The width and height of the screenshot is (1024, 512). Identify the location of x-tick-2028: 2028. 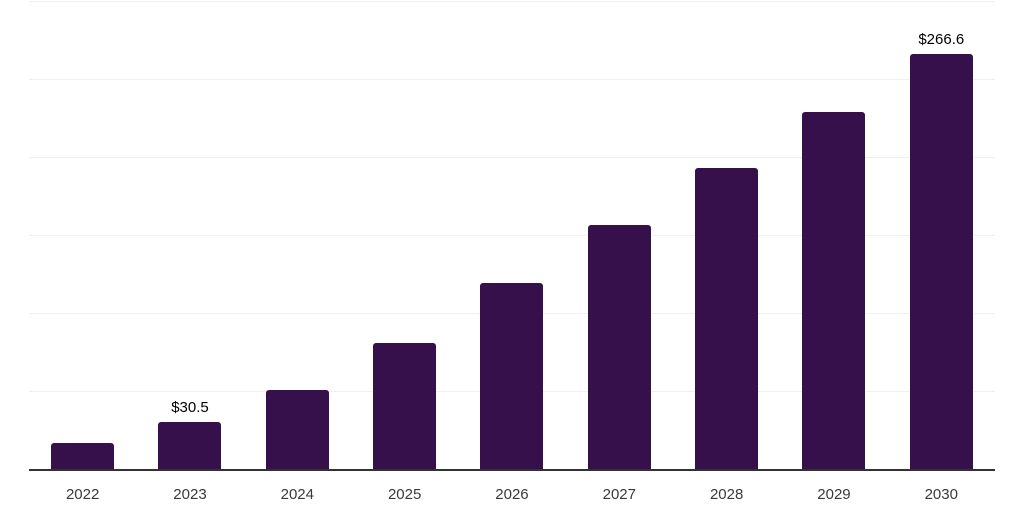
(726, 494).